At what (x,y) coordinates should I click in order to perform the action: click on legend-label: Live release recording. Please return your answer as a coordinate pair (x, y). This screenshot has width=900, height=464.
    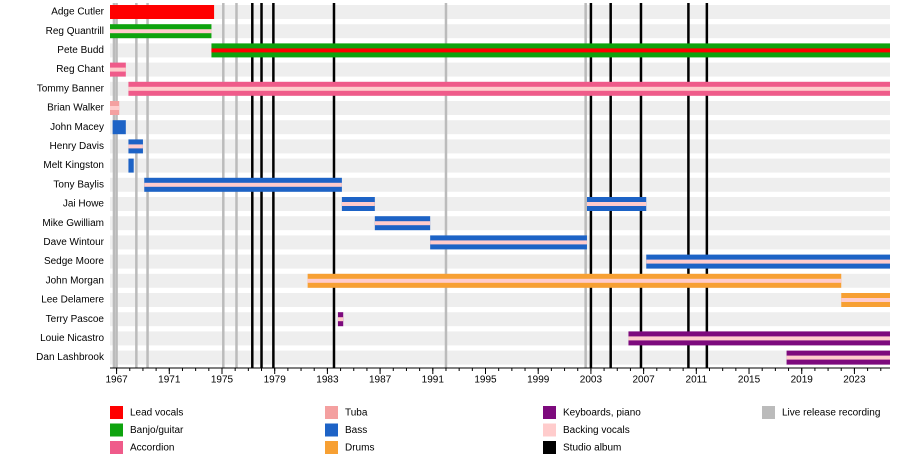
    Looking at the image, I should click on (831, 413).